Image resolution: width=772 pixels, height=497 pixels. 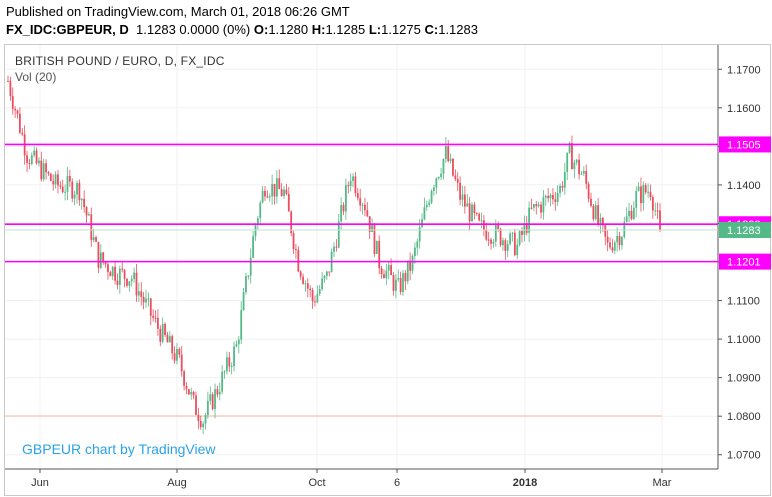 I want to click on current-price-label: 1.1283, so click(x=744, y=231).